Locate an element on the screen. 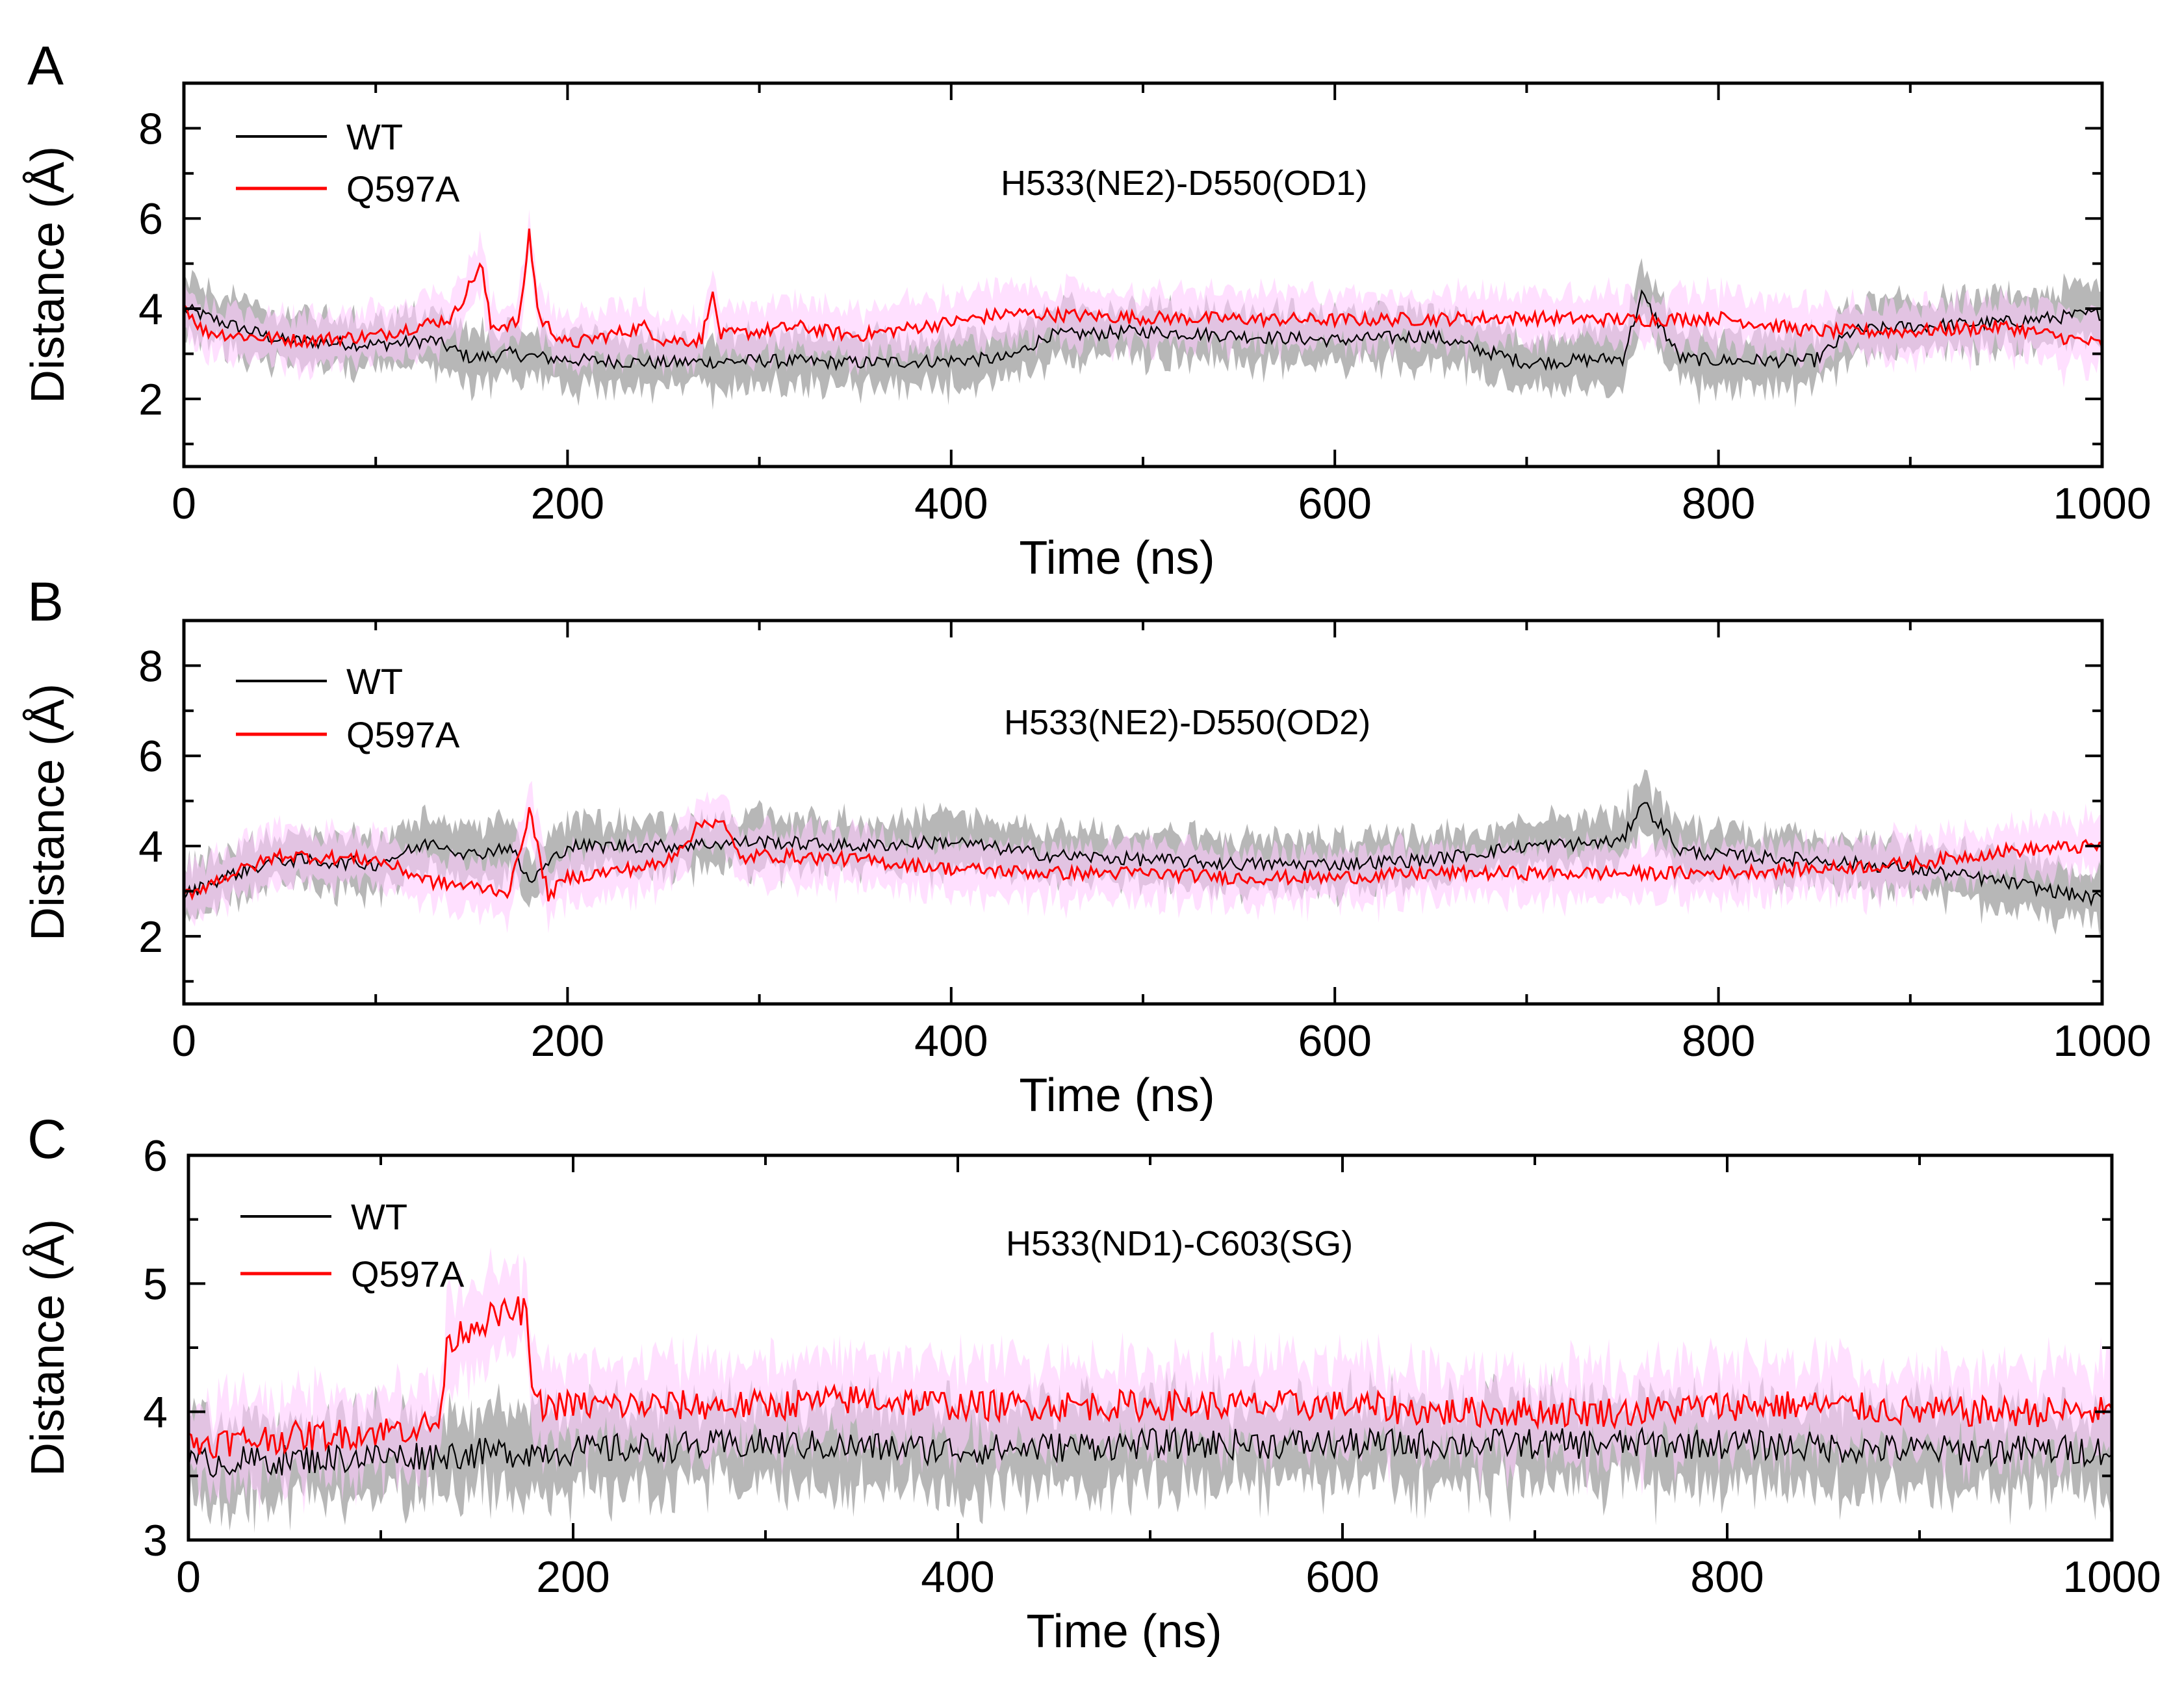 This screenshot has width=2184, height=1694. panel-label: C is located at coordinates (47, 1139).